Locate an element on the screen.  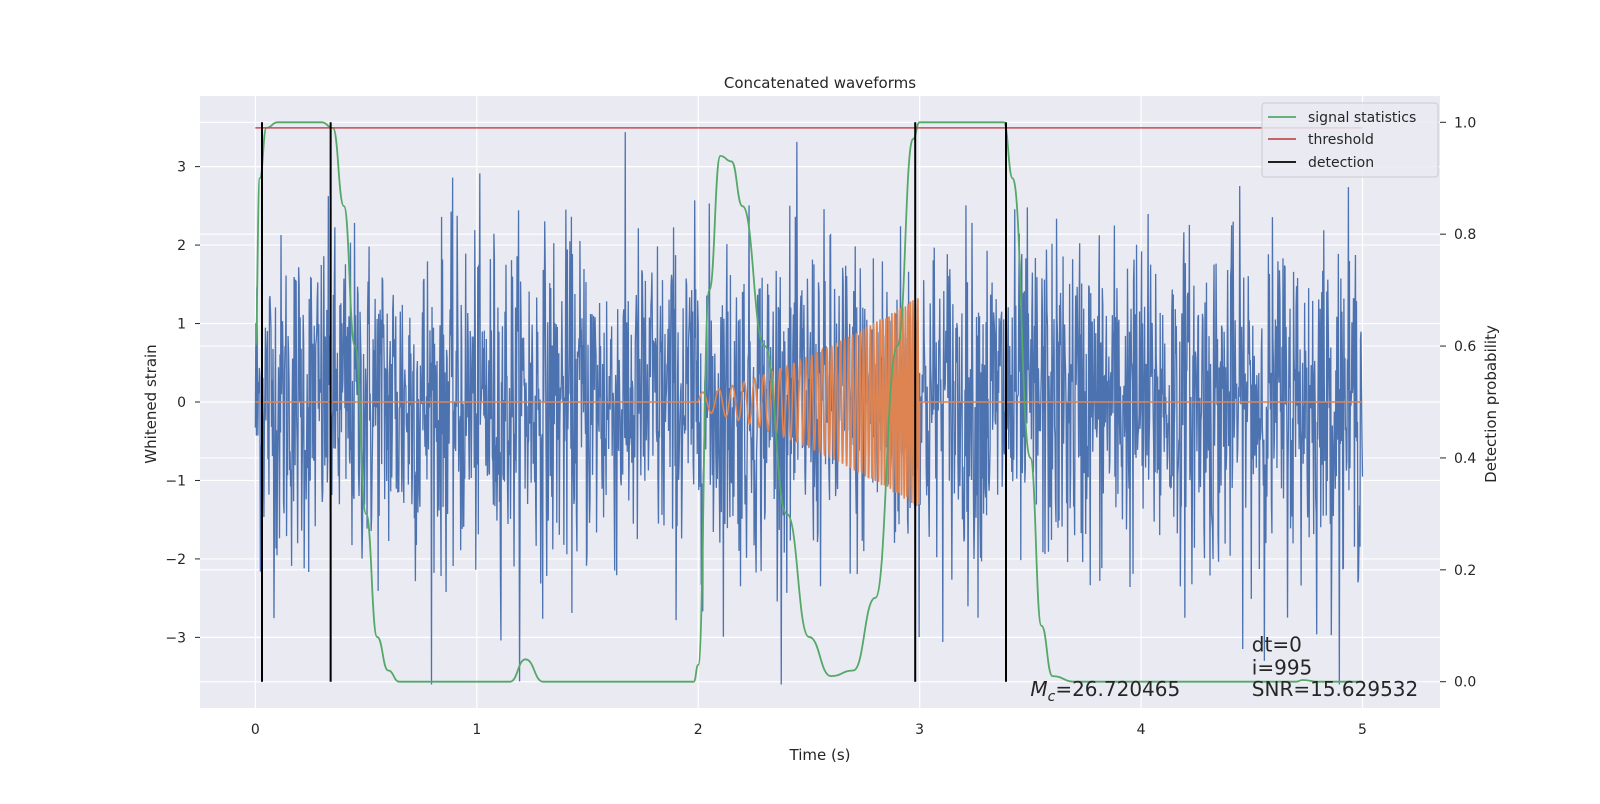
legend: signal statistics threshold detection is located at coordinates (1350, 140).